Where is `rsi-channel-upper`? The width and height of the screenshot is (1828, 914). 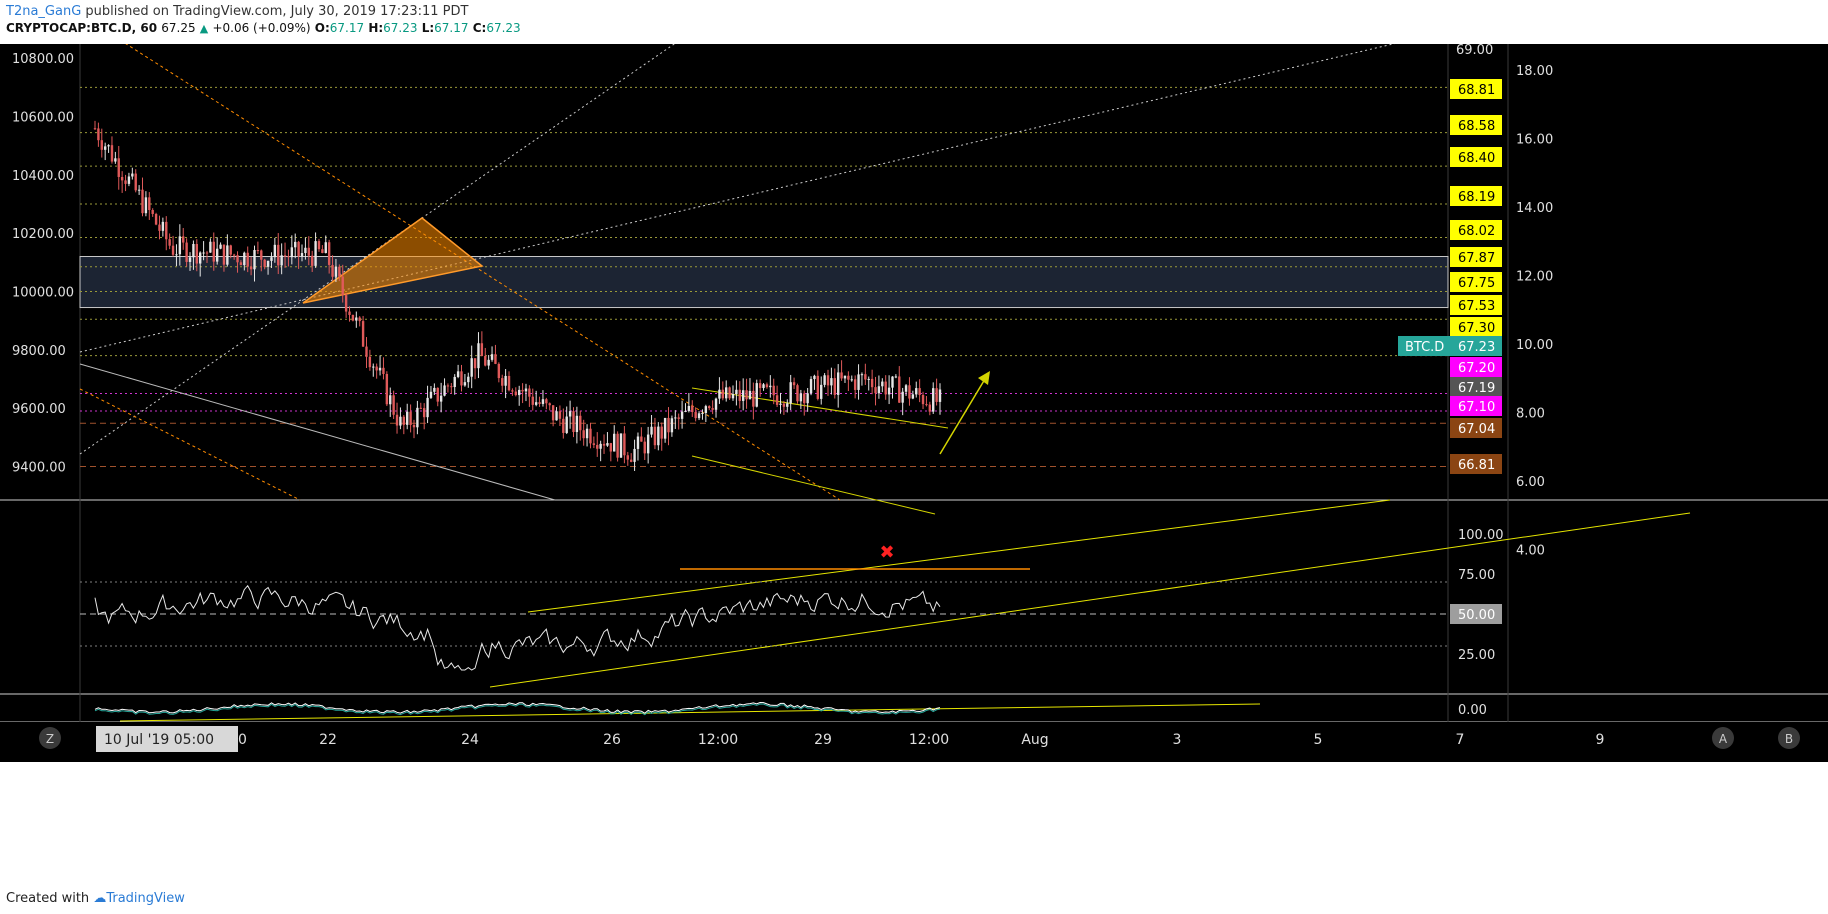 rsi-channel-upper is located at coordinates (959, 556).